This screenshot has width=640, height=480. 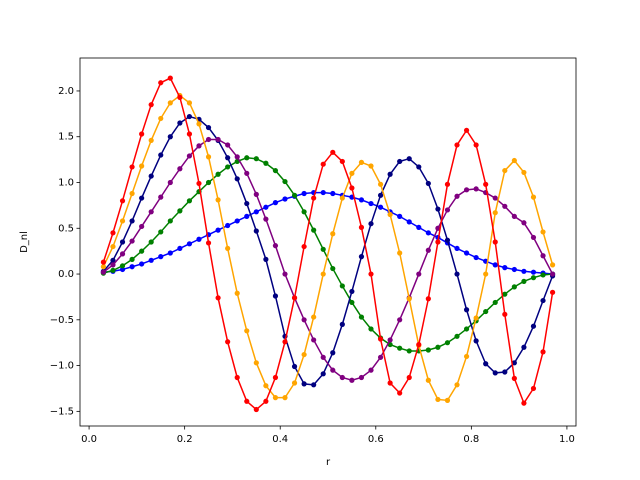 What do you see at coordinates (62, 320) in the screenshot?
I see `y-tick-label: −0.5` at bounding box center [62, 320].